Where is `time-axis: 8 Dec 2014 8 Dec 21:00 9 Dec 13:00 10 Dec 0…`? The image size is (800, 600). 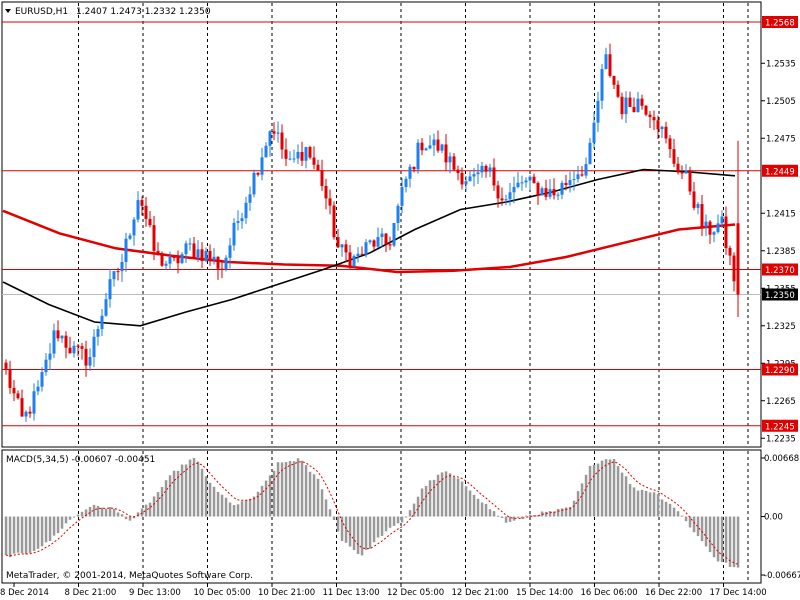 time-axis: 8 Dec 2014 8 Dec 21:00 9 Dec 13:00 10 Dec 0… is located at coordinates (383, 590).